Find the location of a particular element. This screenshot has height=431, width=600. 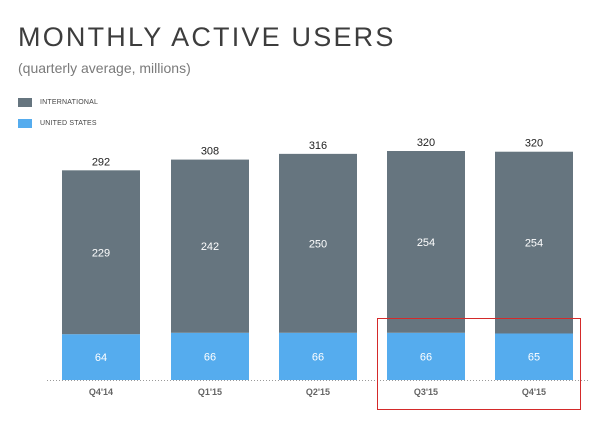

x-tick-label: Q1'15 is located at coordinates (210, 392).